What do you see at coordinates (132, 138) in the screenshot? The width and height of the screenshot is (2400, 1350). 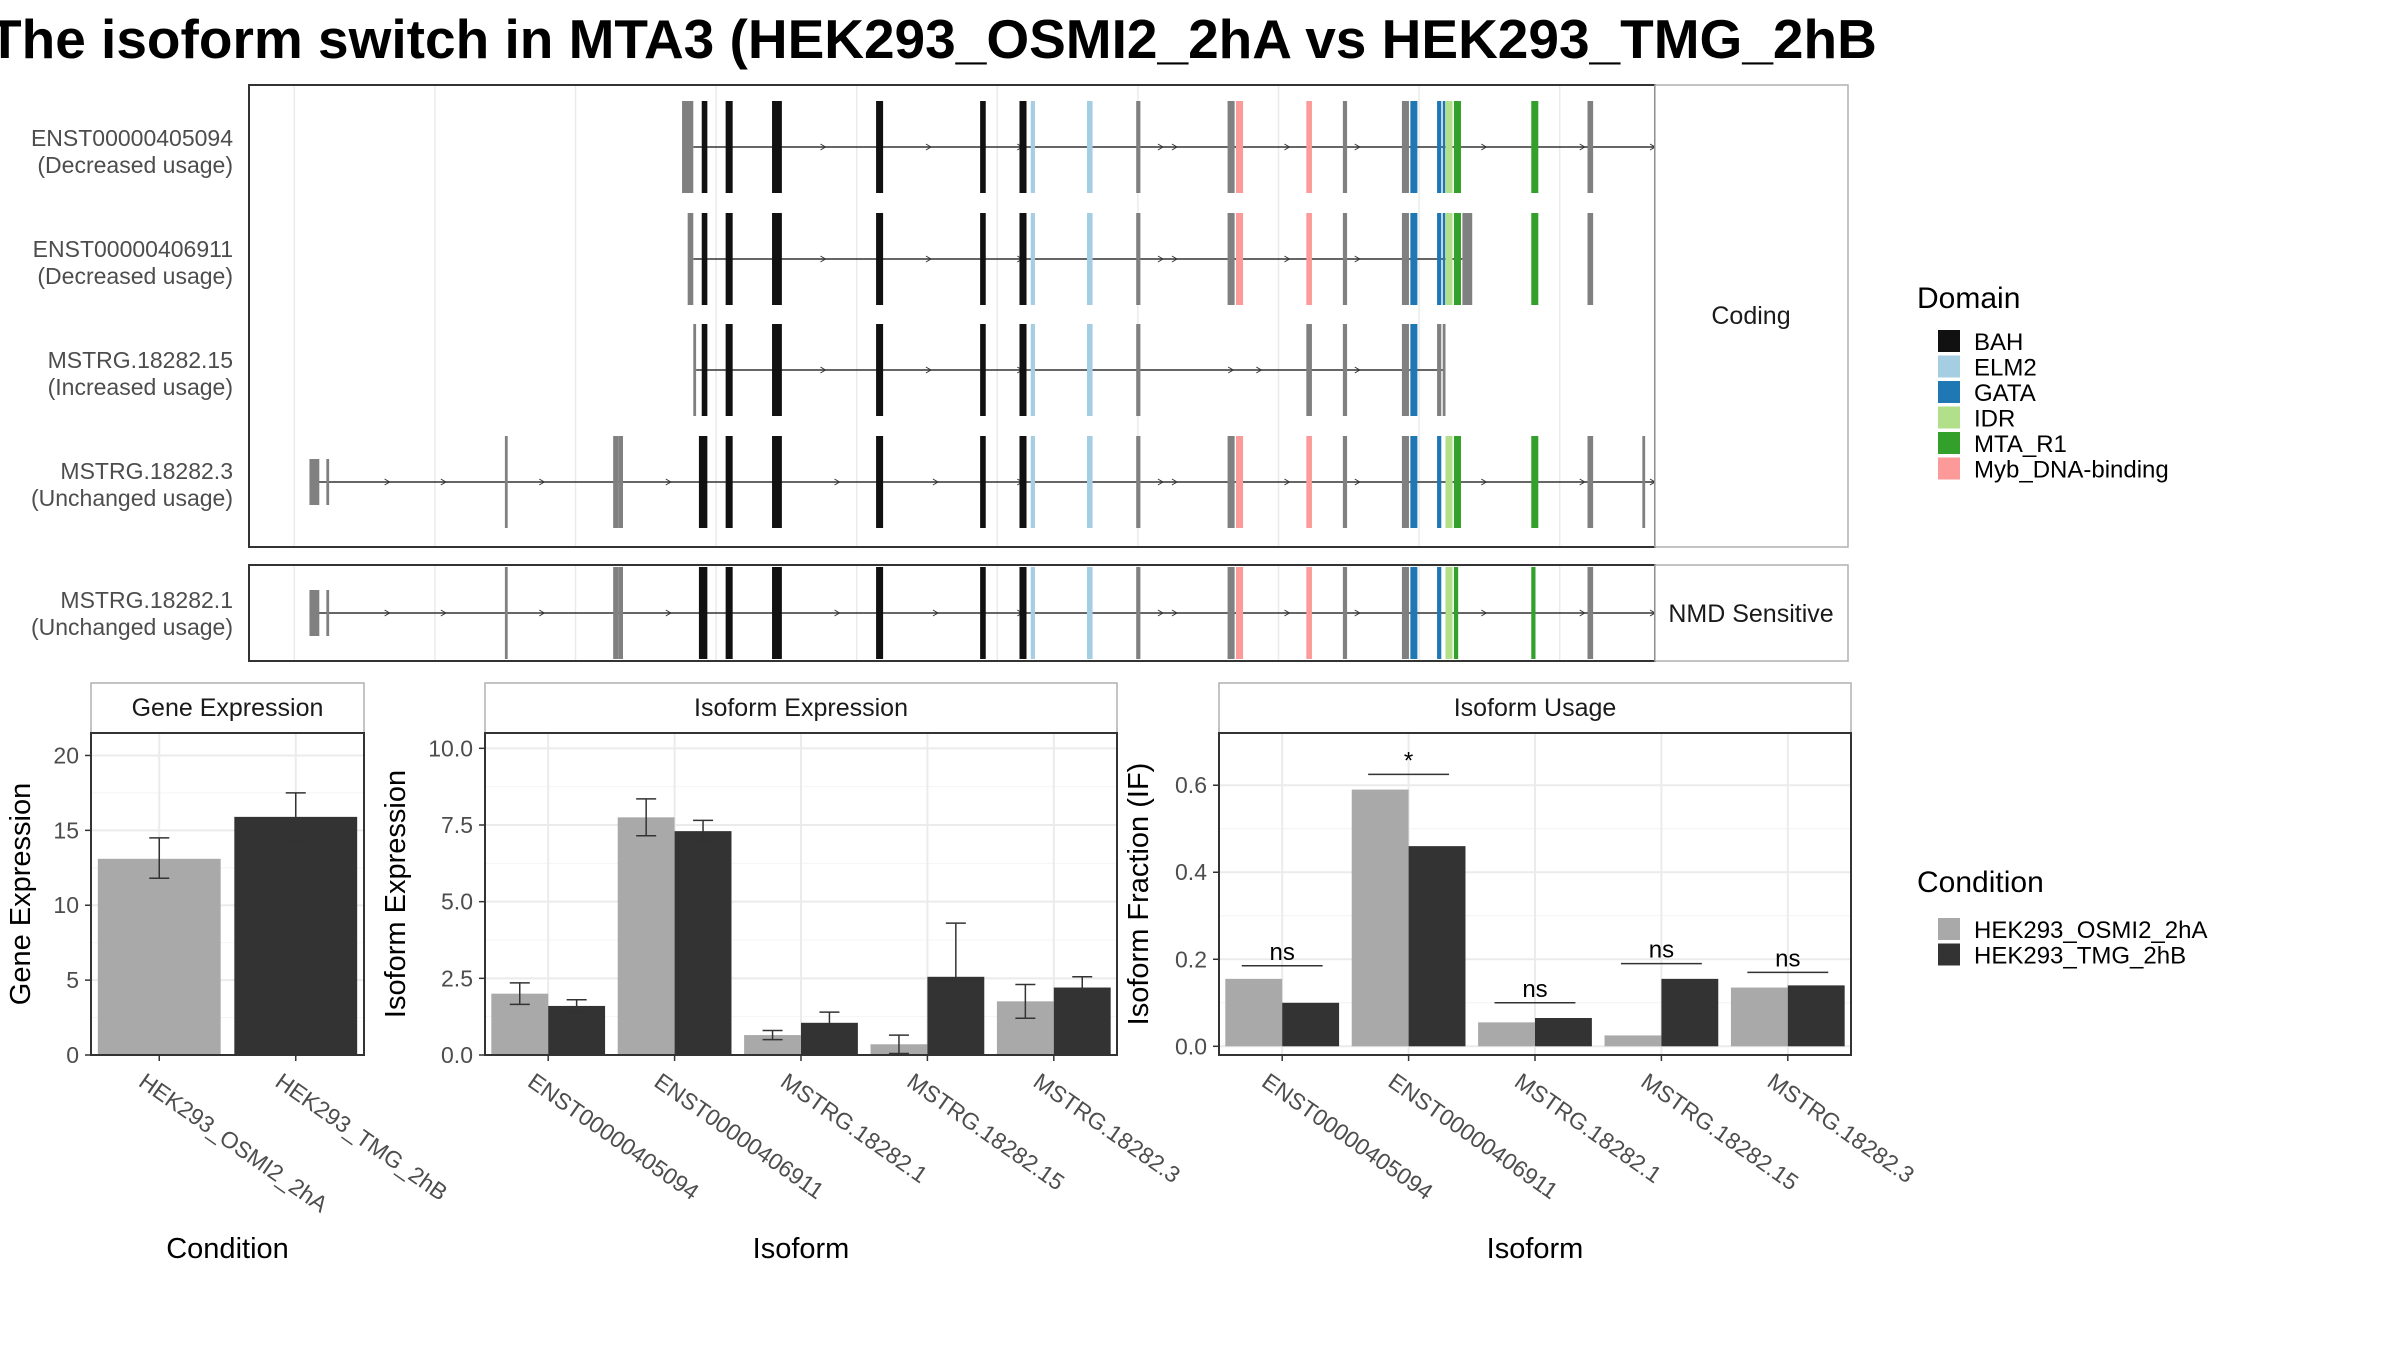 I see `track-name: ENST00000405094` at bounding box center [132, 138].